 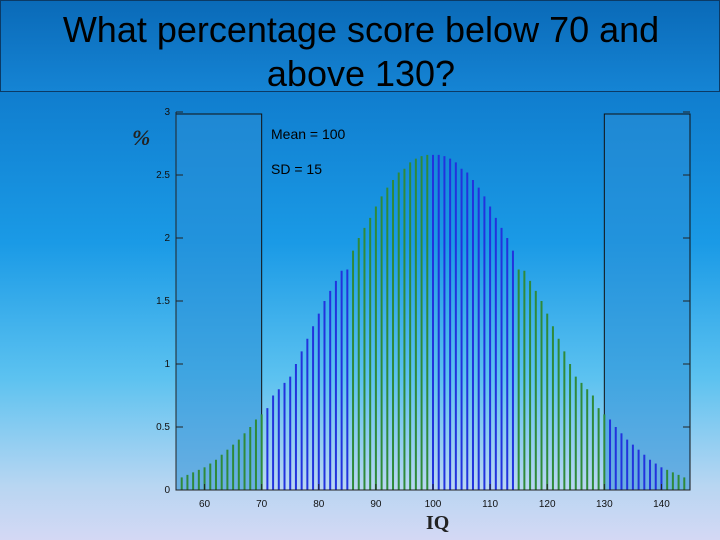 What do you see at coordinates (163, 301) in the screenshot?
I see `y-tick-label-3: 1.5` at bounding box center [163, 301].